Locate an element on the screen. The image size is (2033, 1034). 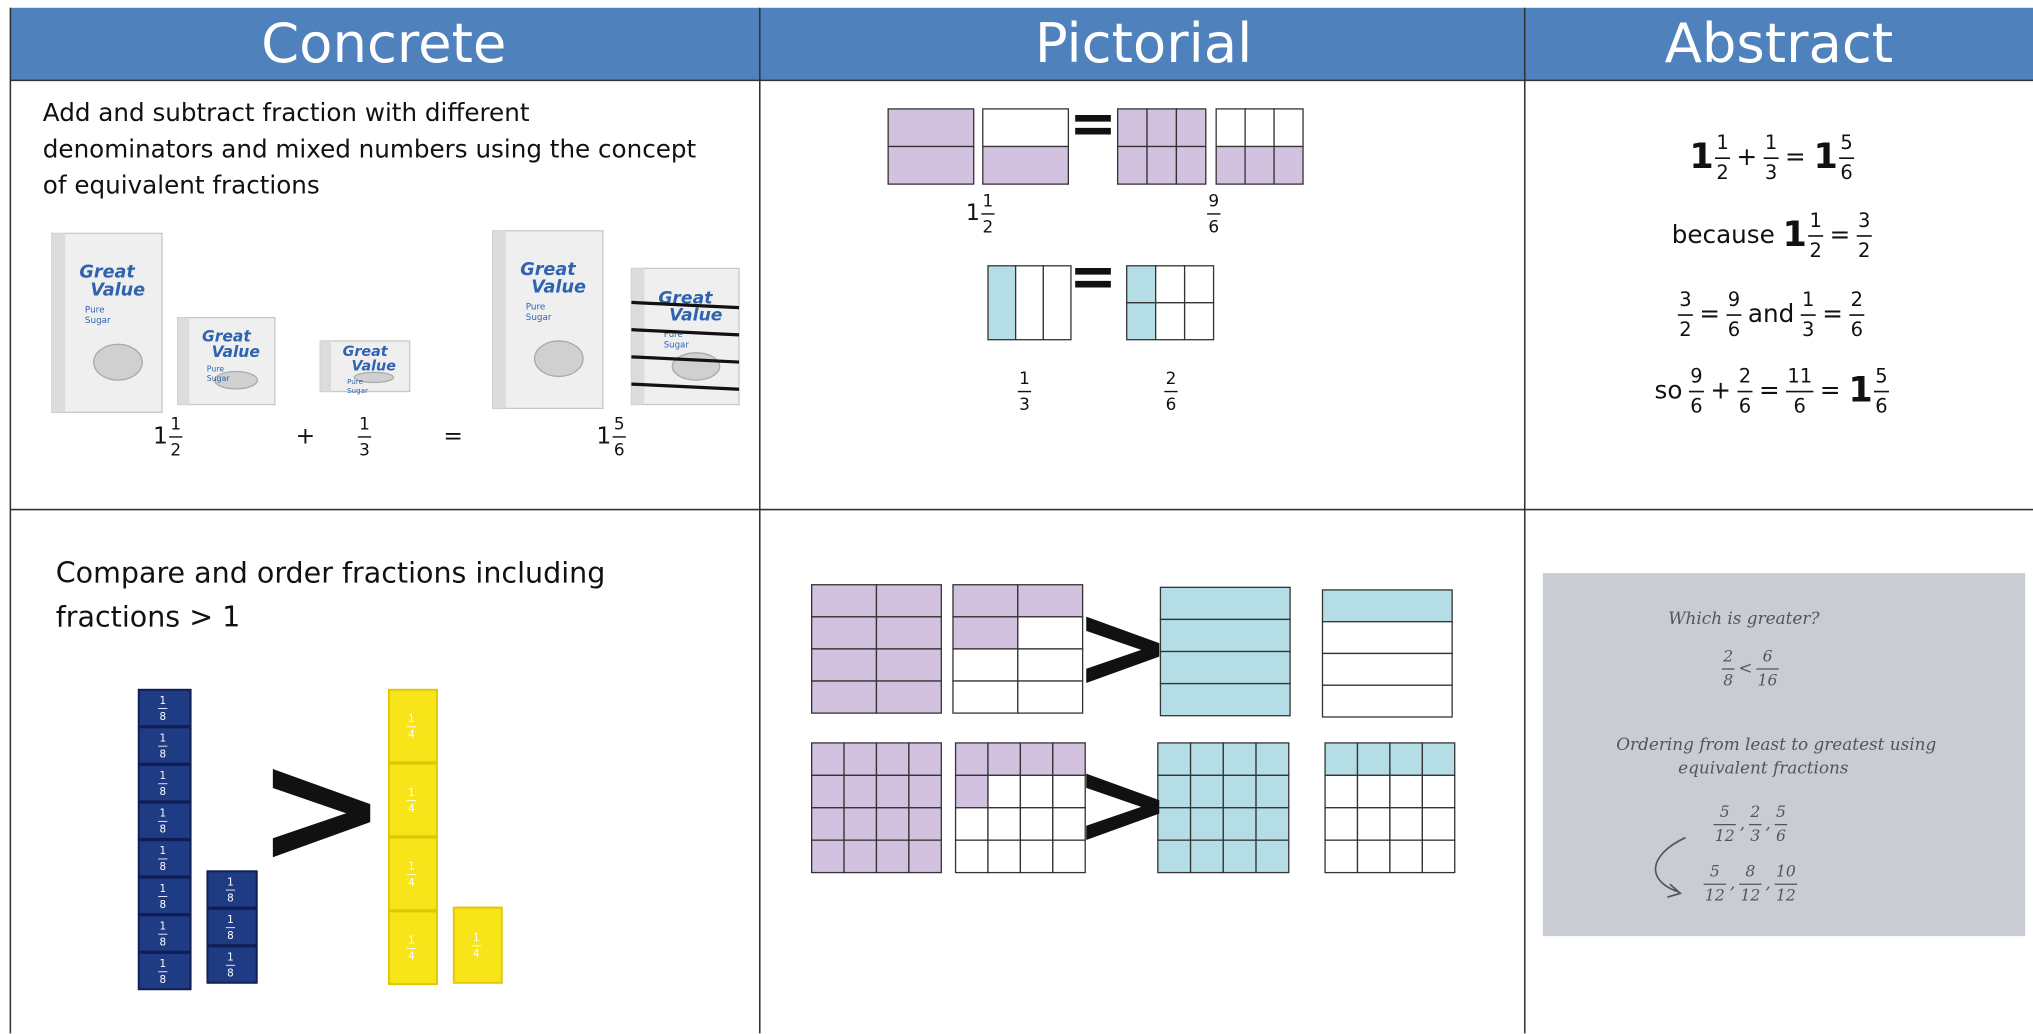
math-symbol: so is located at coordinates (1669, 390).